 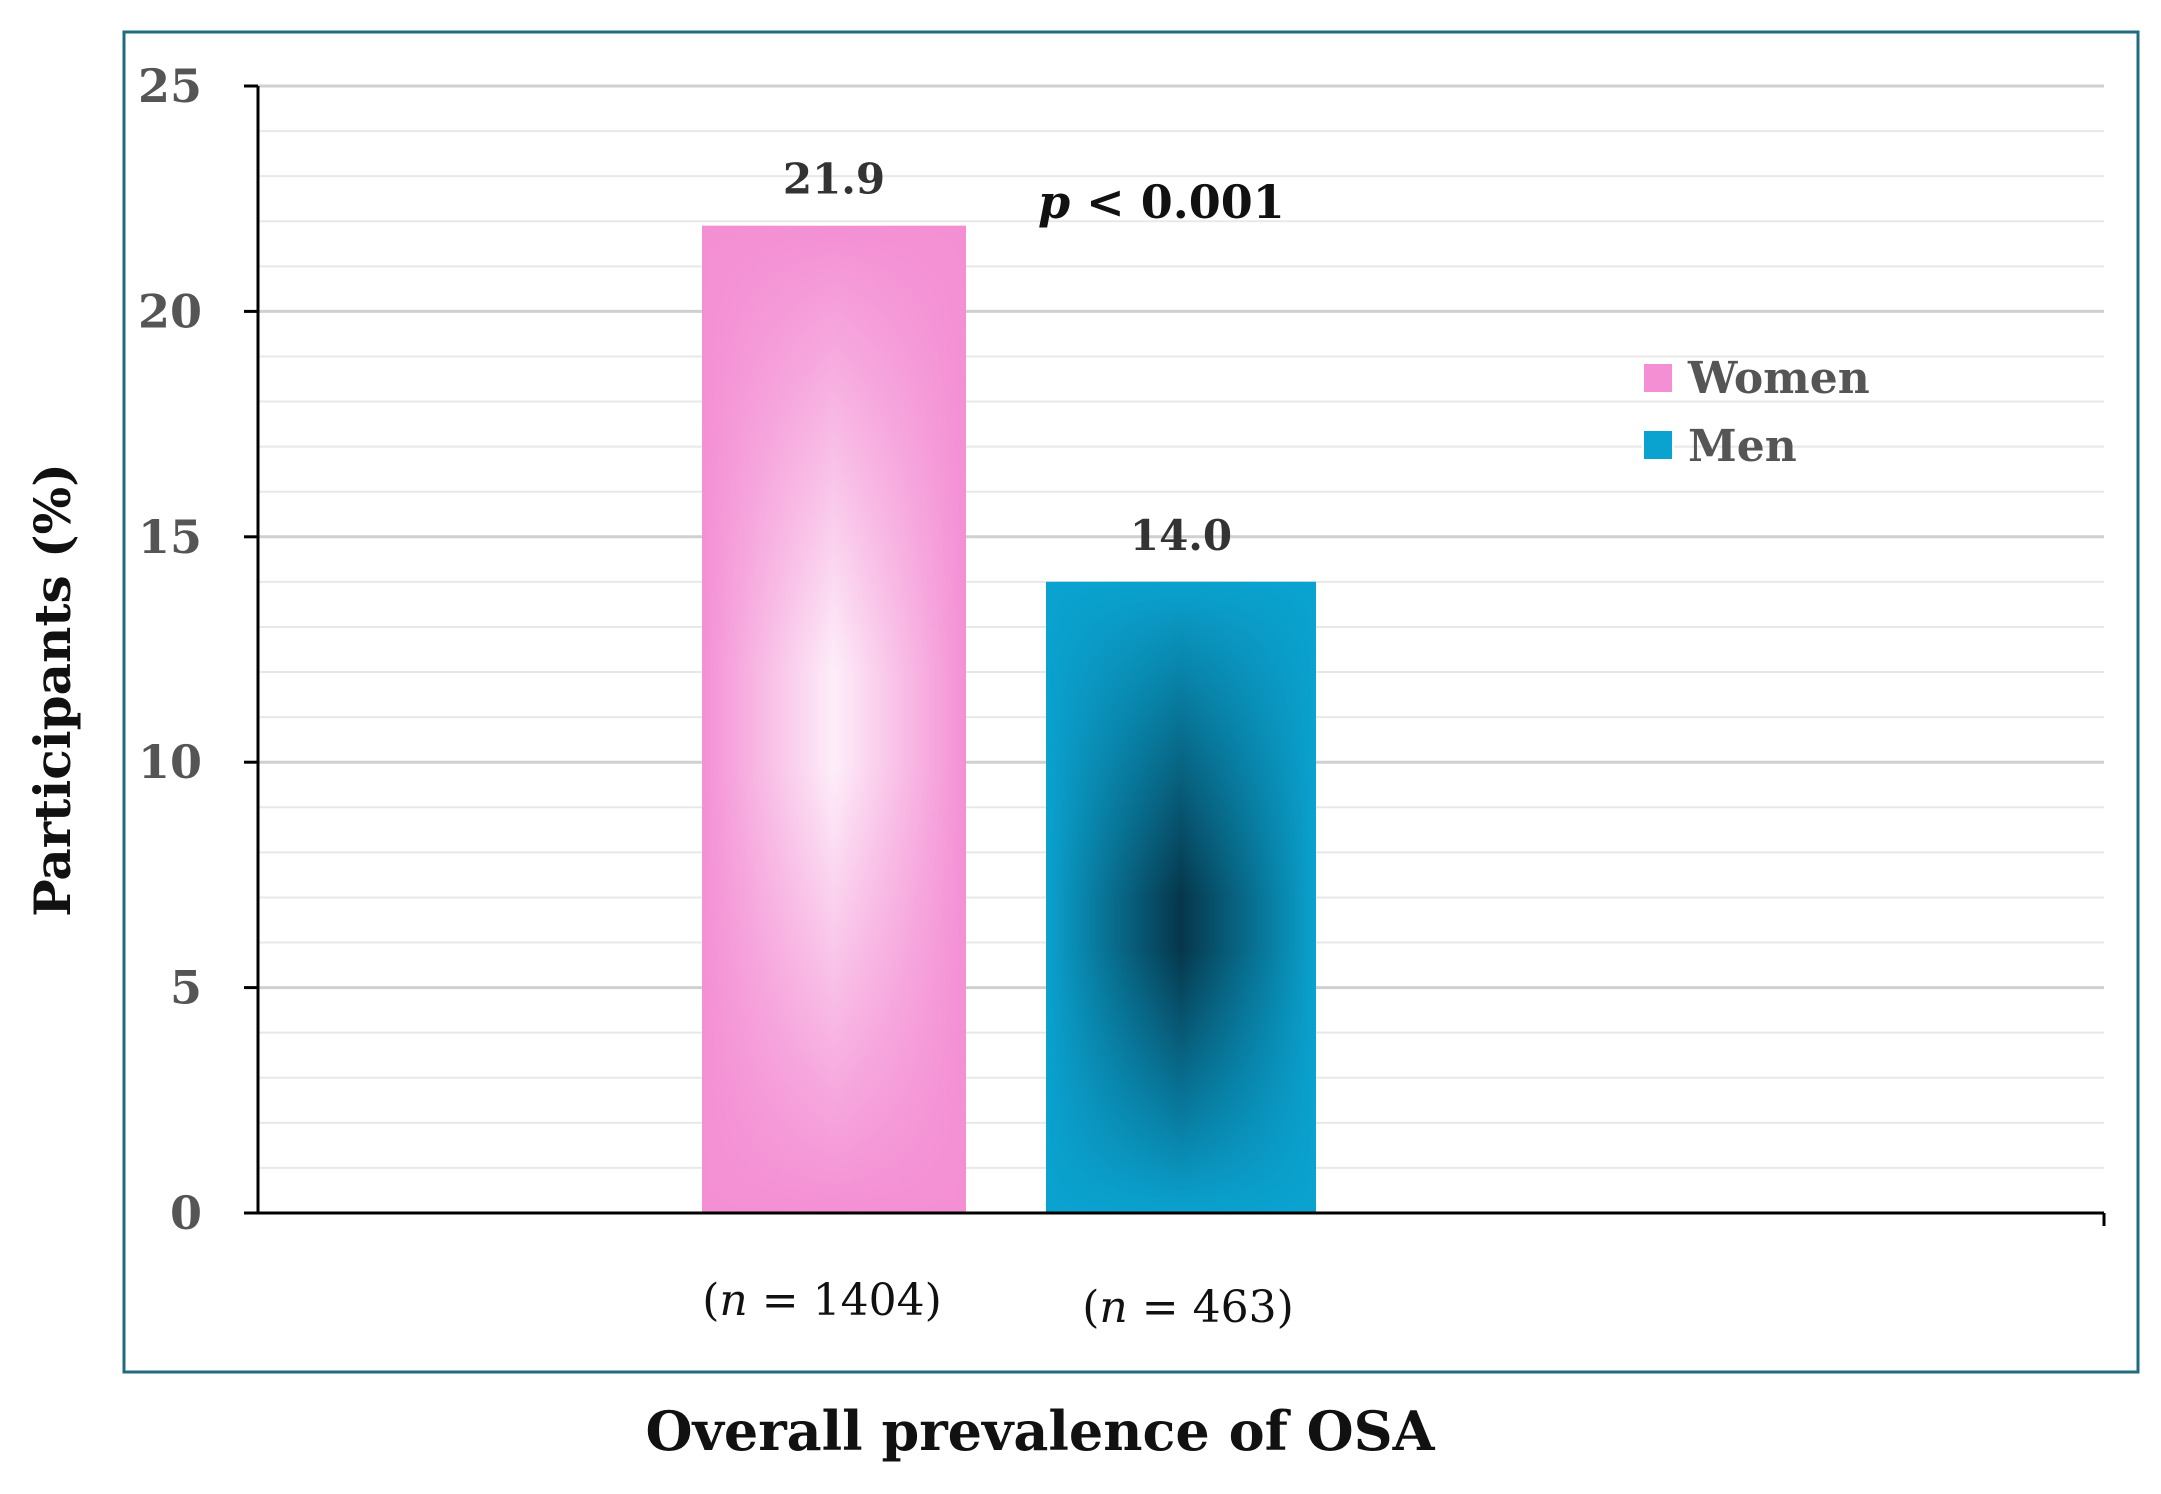 I want to click on legend-label-men: Men, so click(x=1742, y=446).